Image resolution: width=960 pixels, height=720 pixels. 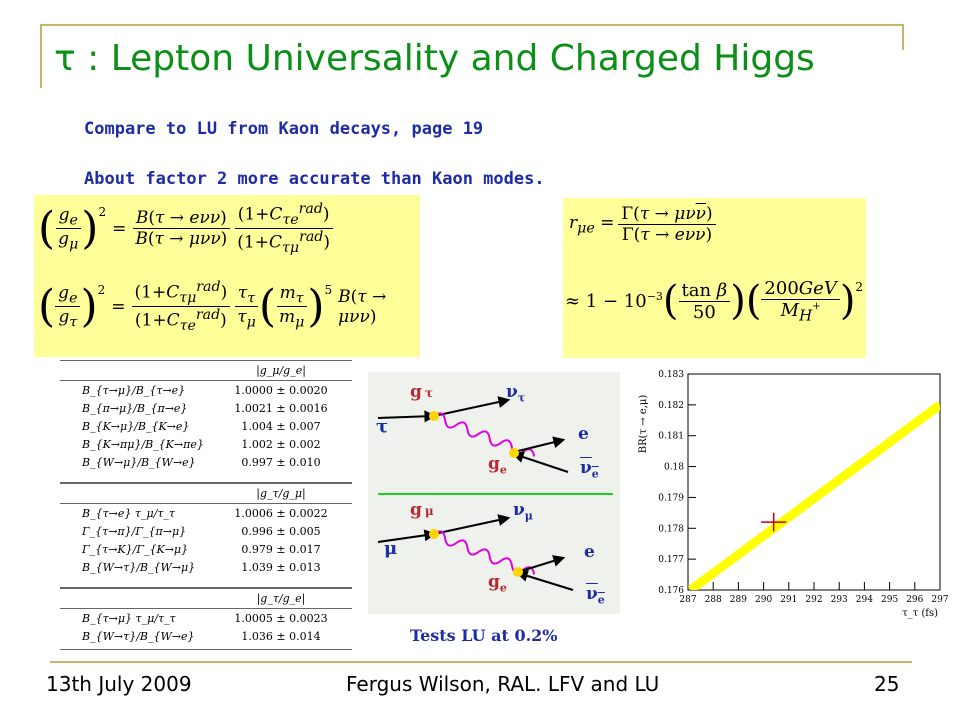 I want to click on table-cell-value: 1.0005 ± 0.0023, so click(x=281, y=618).